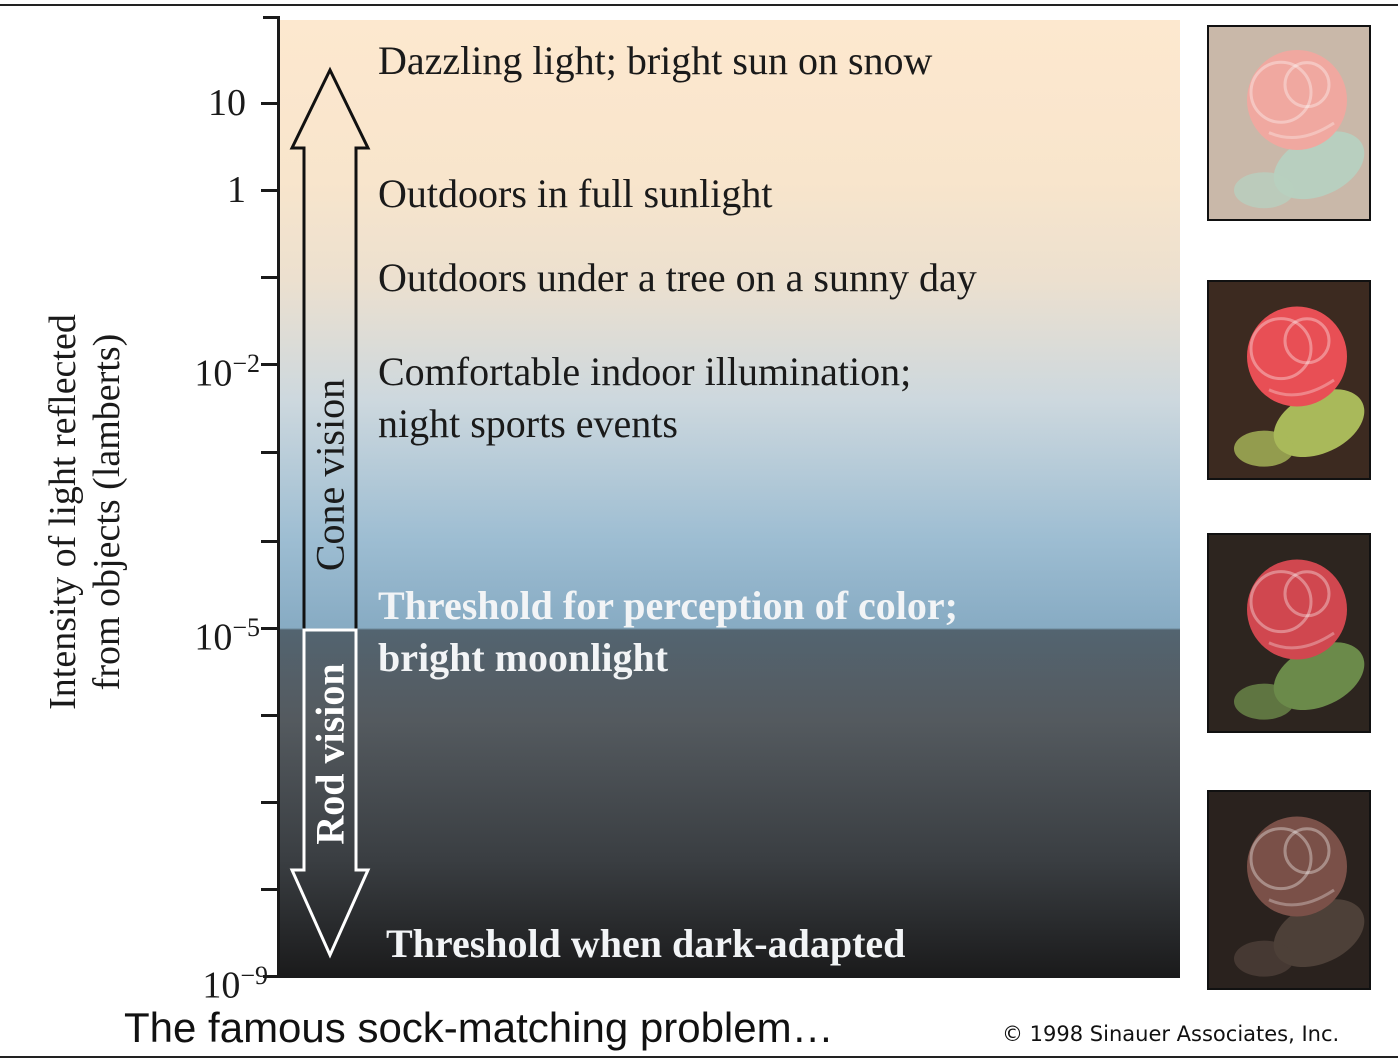 Image resolution: width=1398 pixels, height=1062 pixels. I want to click on level-line: Threshold for perception of color;, so click(668, 605).